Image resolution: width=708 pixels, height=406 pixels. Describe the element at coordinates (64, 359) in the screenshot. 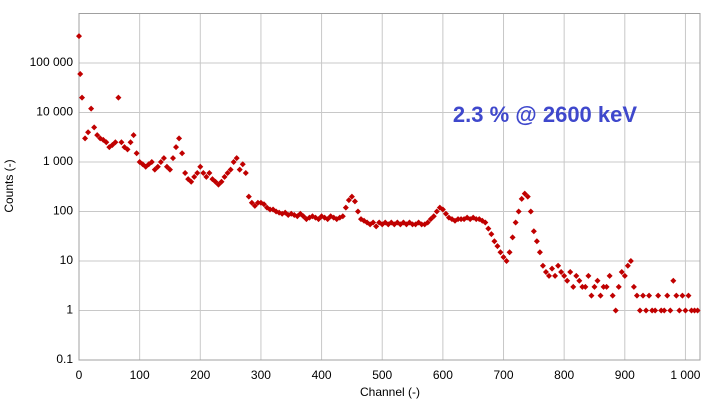

I see `y-tick-label: 0.1` at that location.